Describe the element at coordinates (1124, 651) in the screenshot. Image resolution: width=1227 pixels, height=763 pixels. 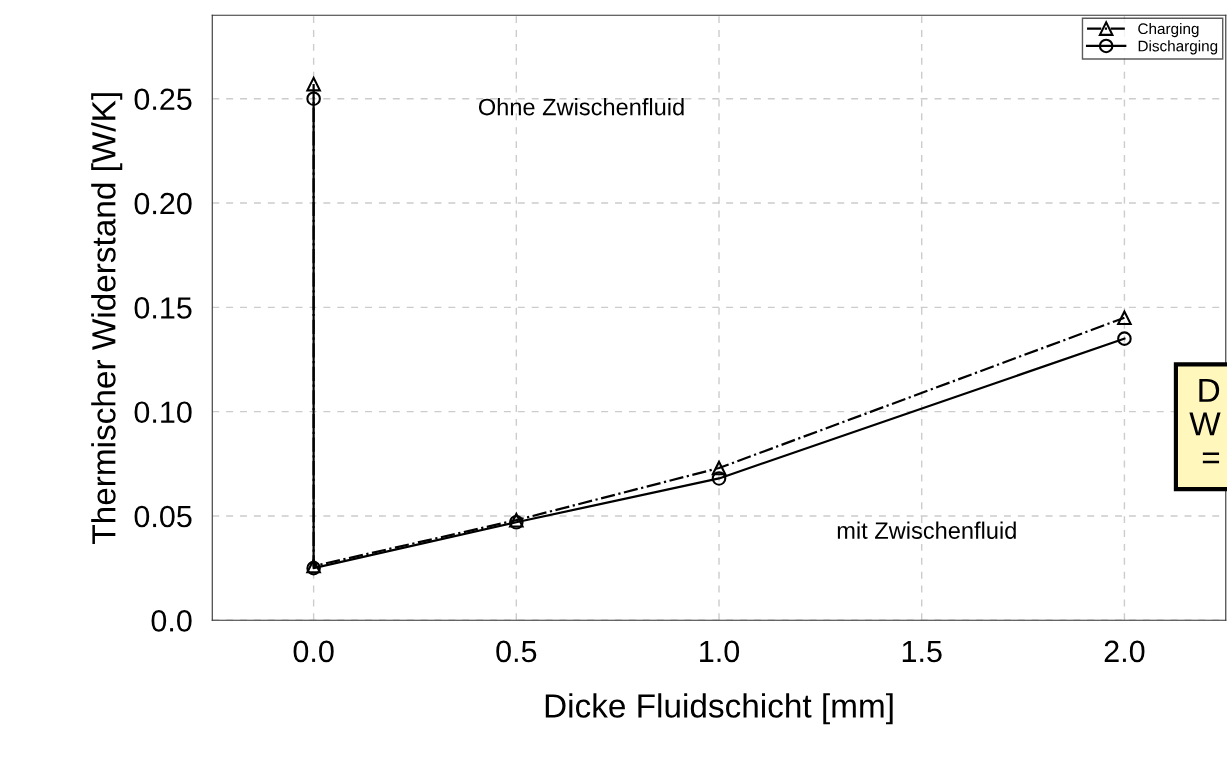
I see `x-tick-label: 2.0` at that location.